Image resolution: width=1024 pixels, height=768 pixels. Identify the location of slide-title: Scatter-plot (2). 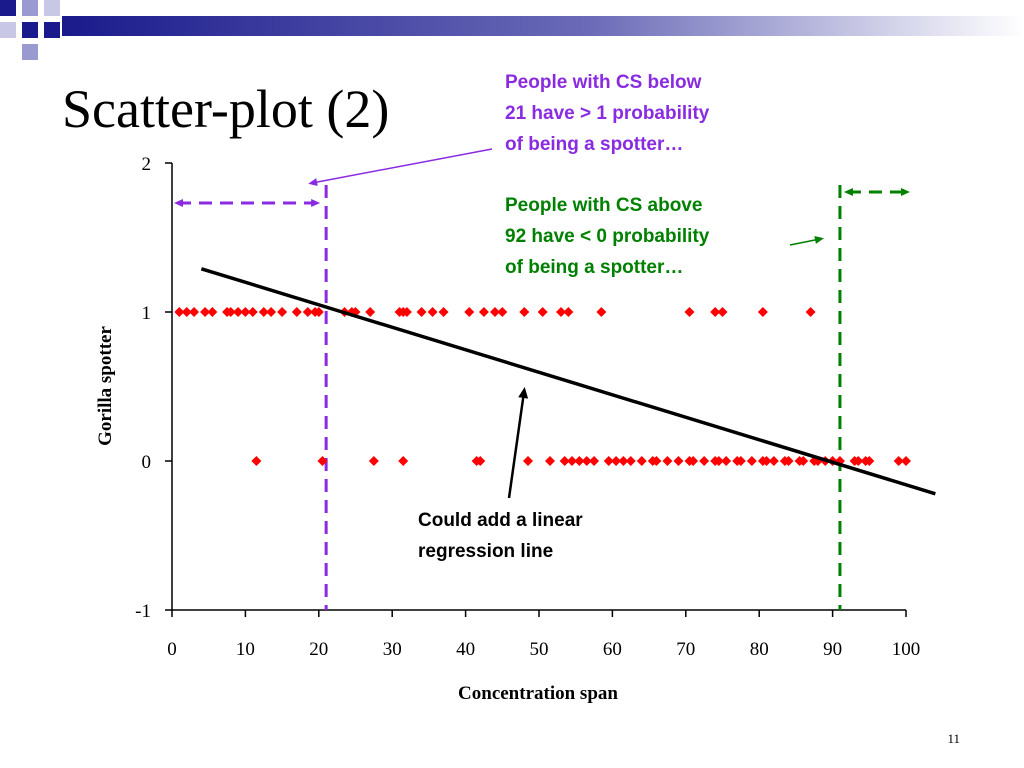
(226, 109).